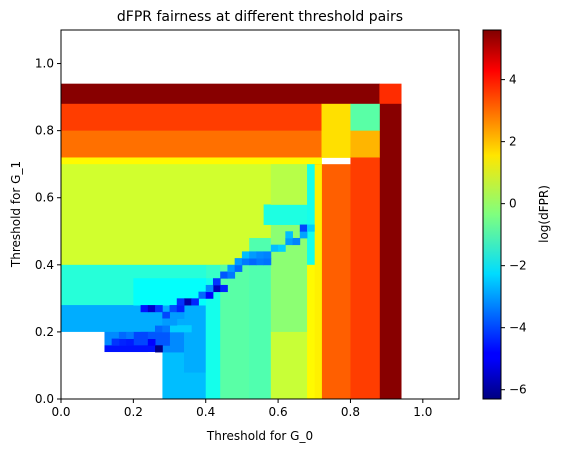 Image resolution: width=561 pixels, height=453 pixels. I want to click on x-tick-label: 1.0, so click(422, 412).